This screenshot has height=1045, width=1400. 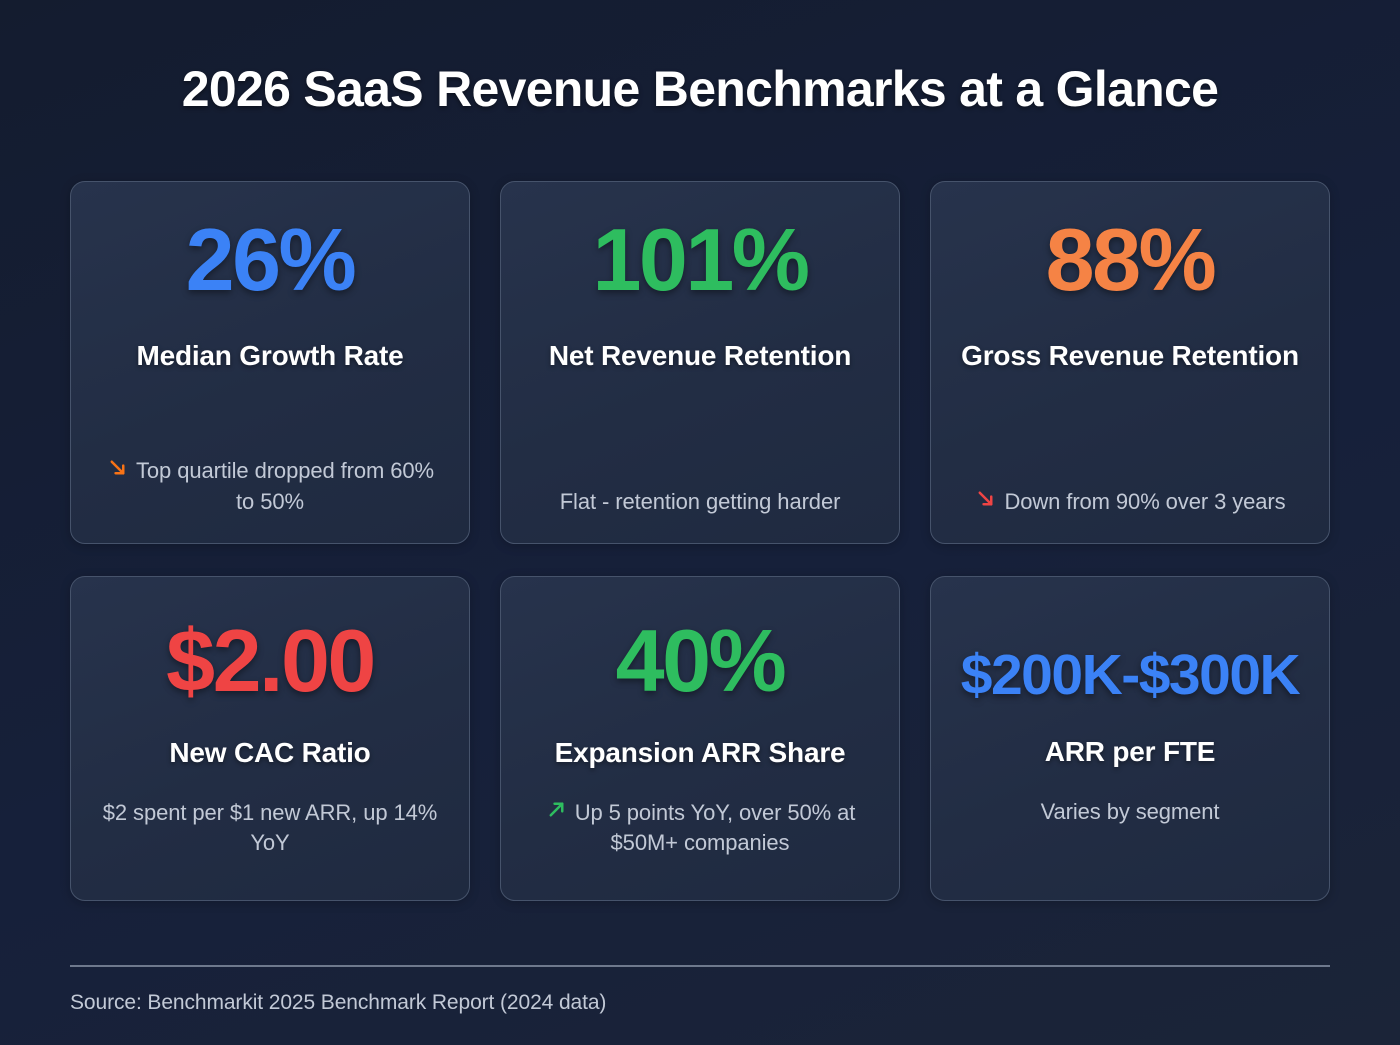 I want to click on stat-label: Gross Revenue Retention, so click(x=1130, y=355).